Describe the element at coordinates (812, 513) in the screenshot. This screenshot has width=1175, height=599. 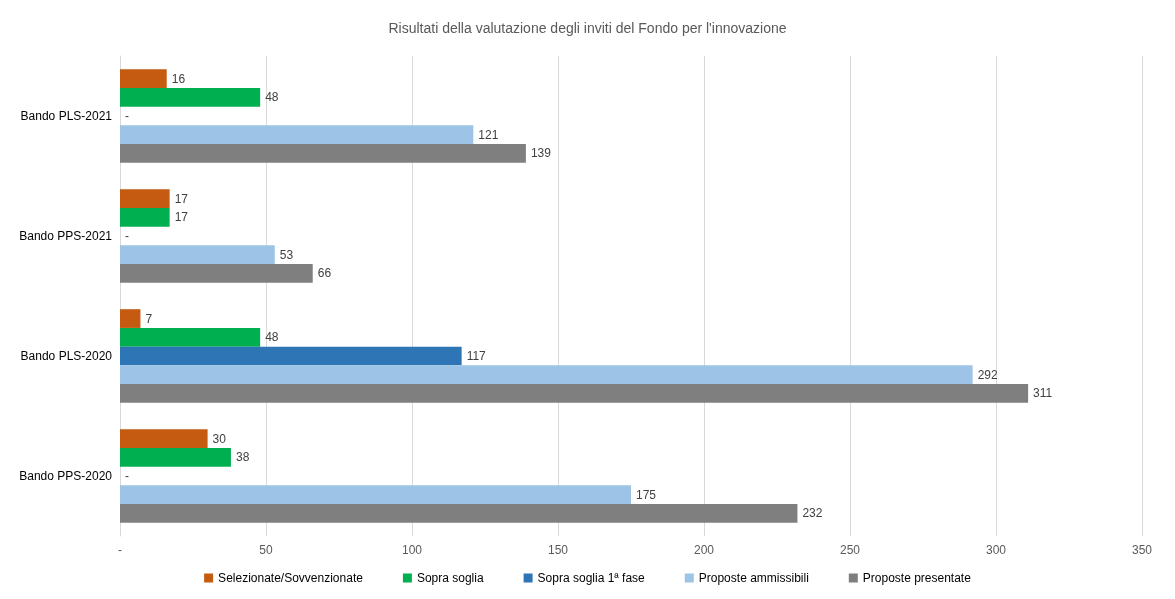
I see `data-label: 232` at that location.